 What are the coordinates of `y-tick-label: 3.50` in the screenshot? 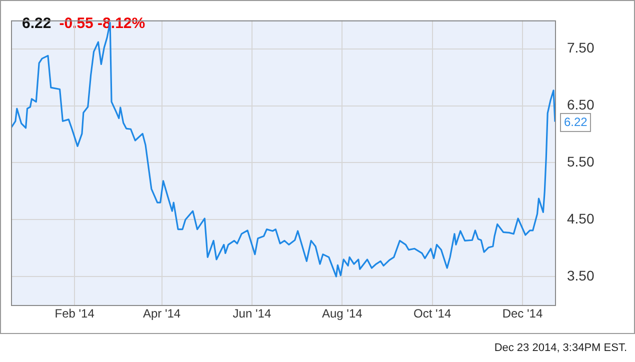 It's located at (580, 275).